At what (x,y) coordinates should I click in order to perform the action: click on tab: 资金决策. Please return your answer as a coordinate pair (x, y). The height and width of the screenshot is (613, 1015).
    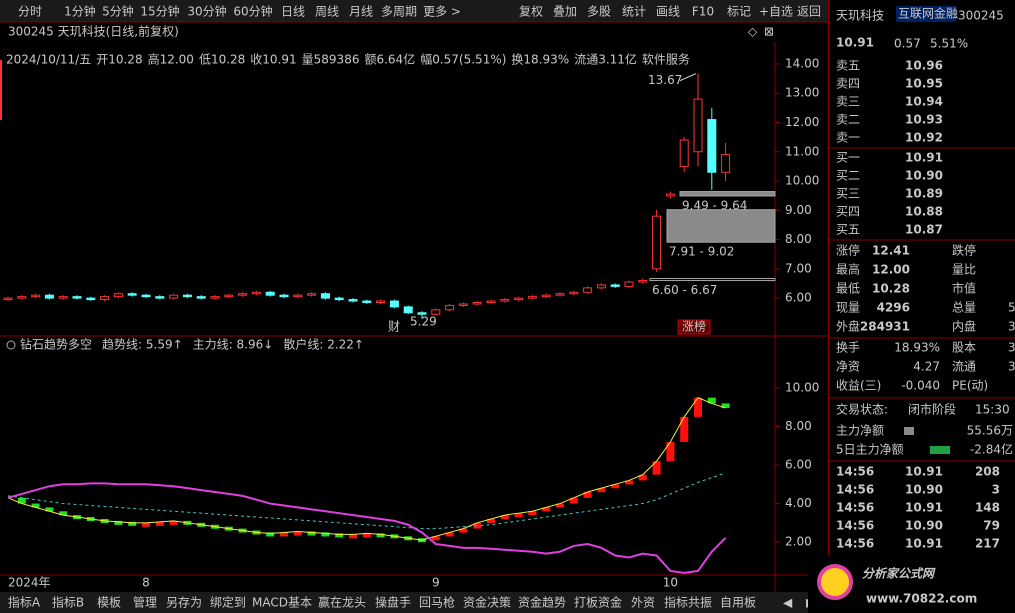
    Looking at the image, I should click on (487, 602).